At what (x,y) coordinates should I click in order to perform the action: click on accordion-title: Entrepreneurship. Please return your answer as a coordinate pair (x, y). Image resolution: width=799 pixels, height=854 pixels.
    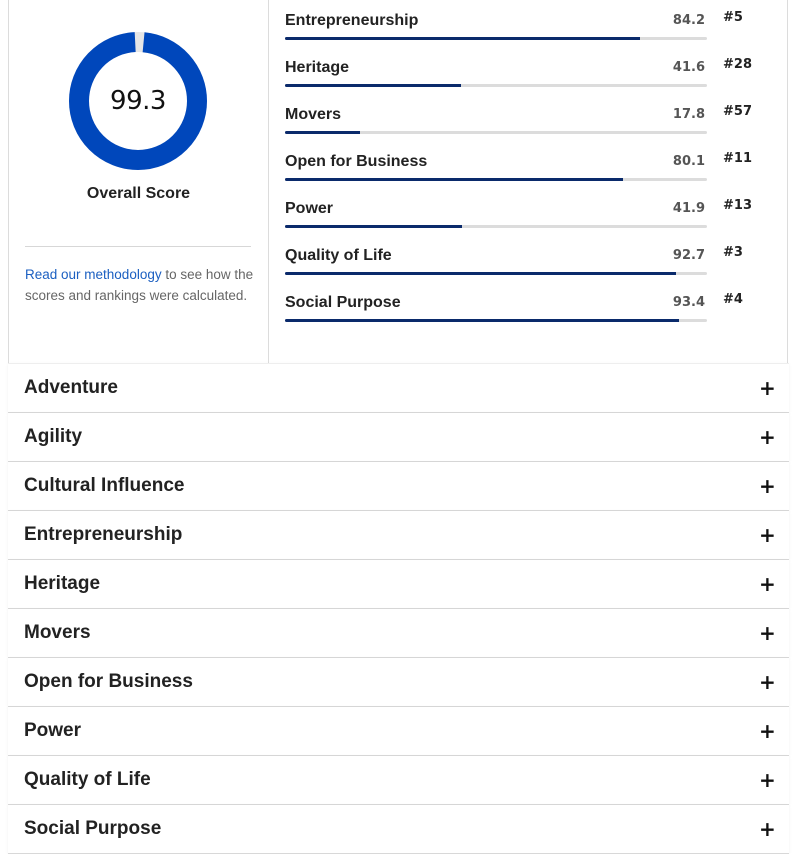
    Looking at the image, I should click on (103, 534).